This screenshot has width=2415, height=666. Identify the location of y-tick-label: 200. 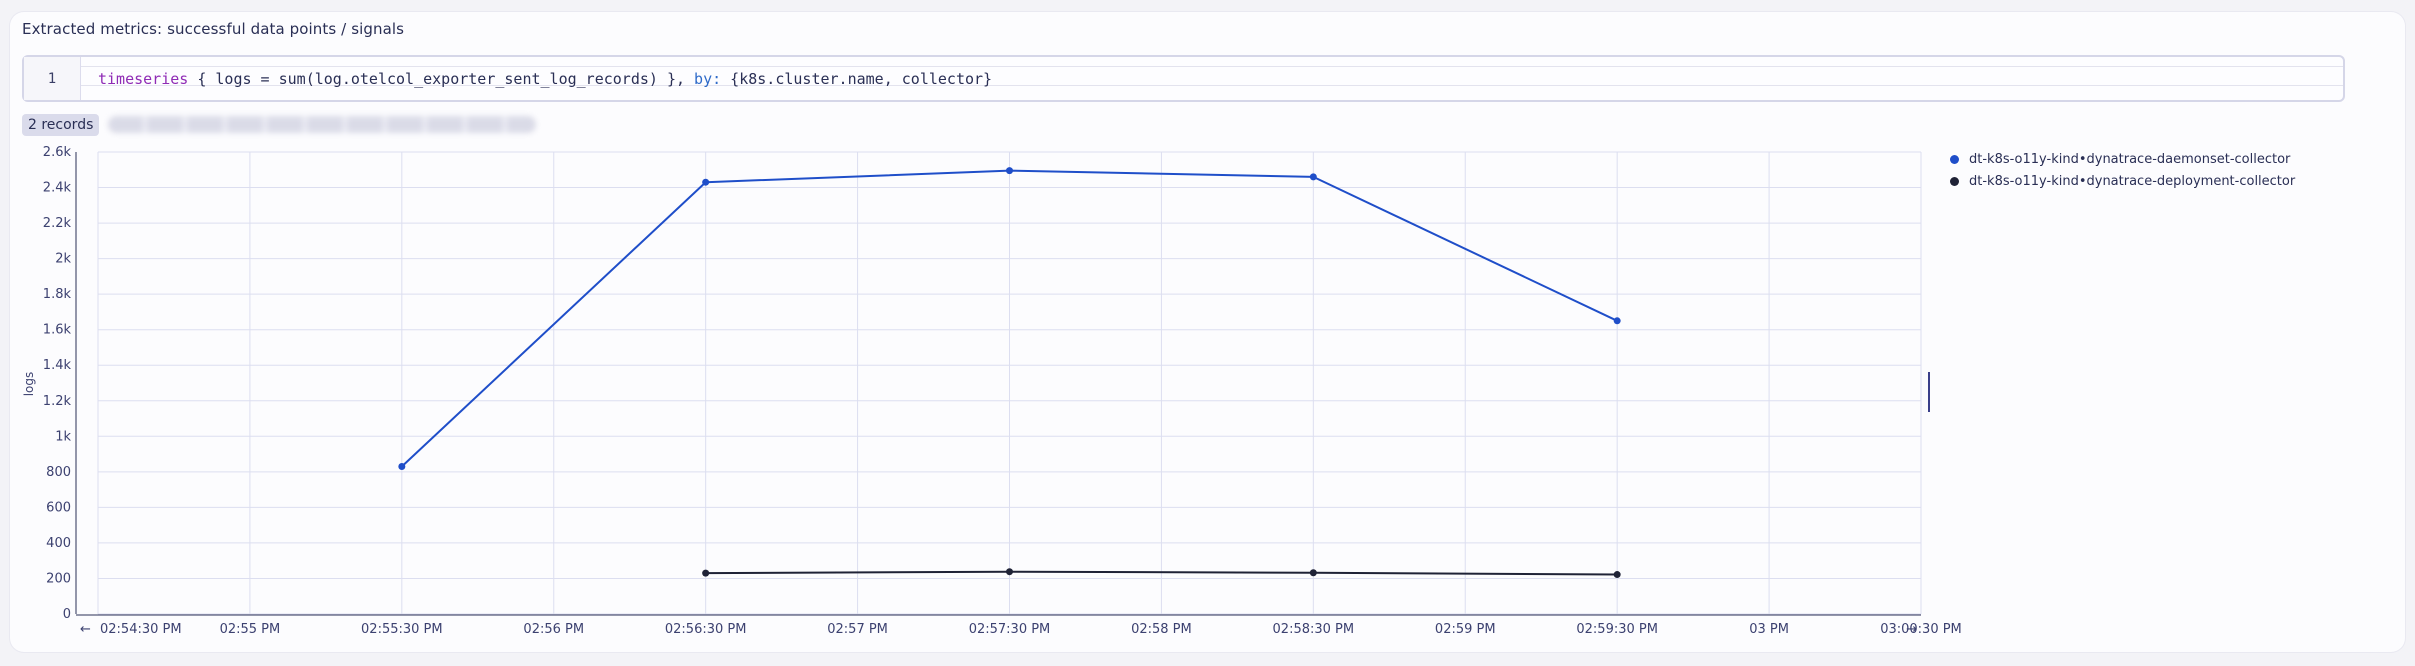
(58, 578).